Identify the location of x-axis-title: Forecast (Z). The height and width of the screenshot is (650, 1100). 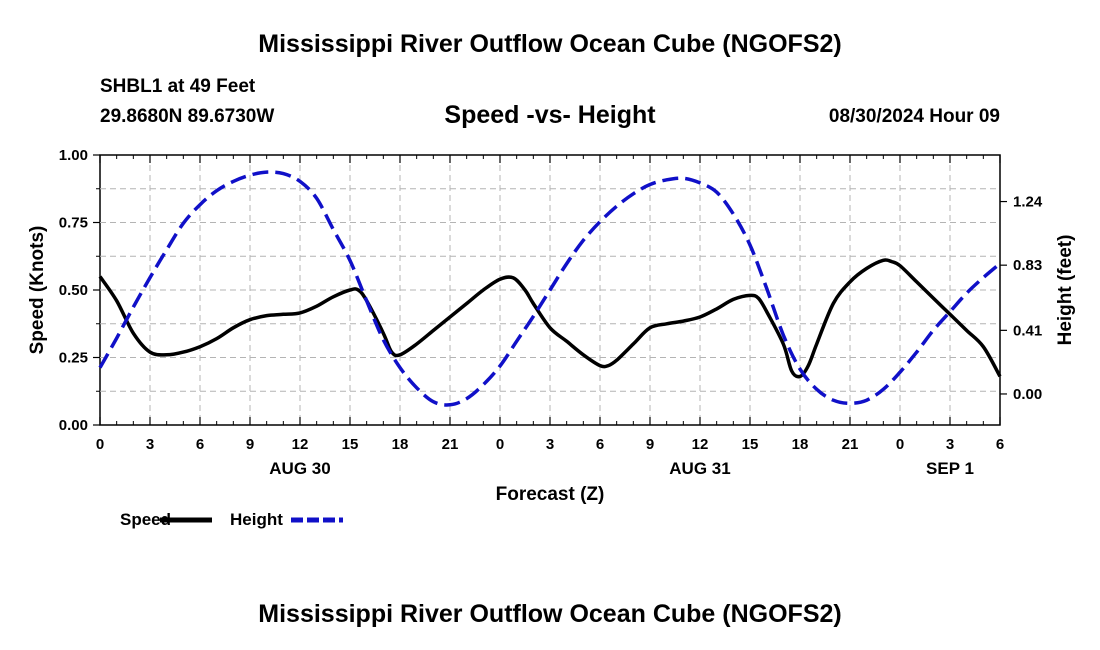
(550, 494).